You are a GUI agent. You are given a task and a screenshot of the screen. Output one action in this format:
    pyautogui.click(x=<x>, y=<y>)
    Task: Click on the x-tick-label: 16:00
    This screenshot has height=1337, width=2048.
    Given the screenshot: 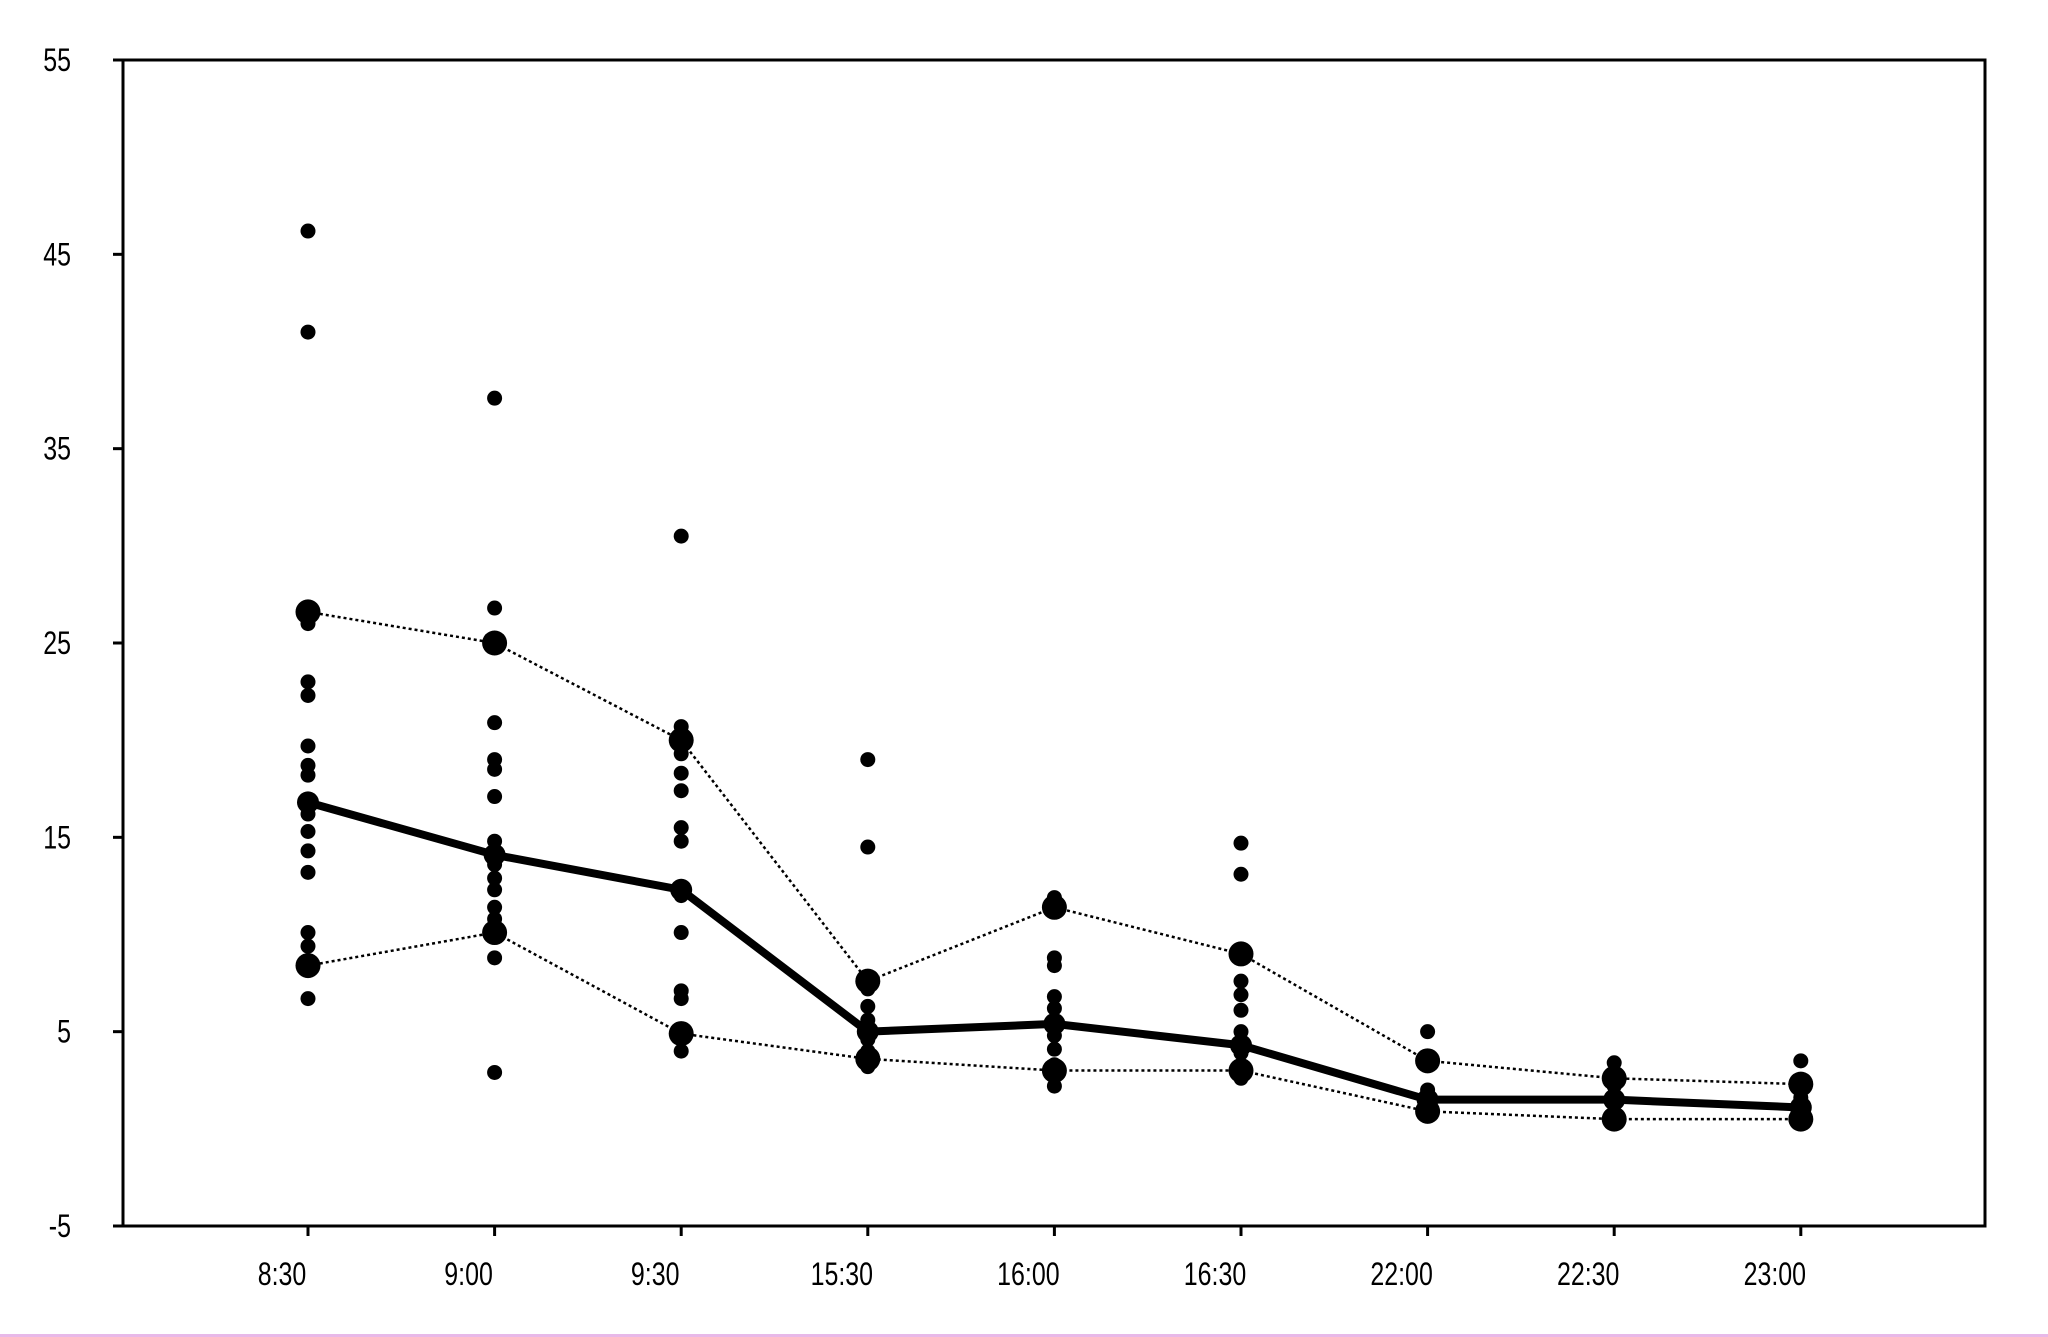 What is the action you would take?
    pyautogui.click(x=1028, y=1275)
    